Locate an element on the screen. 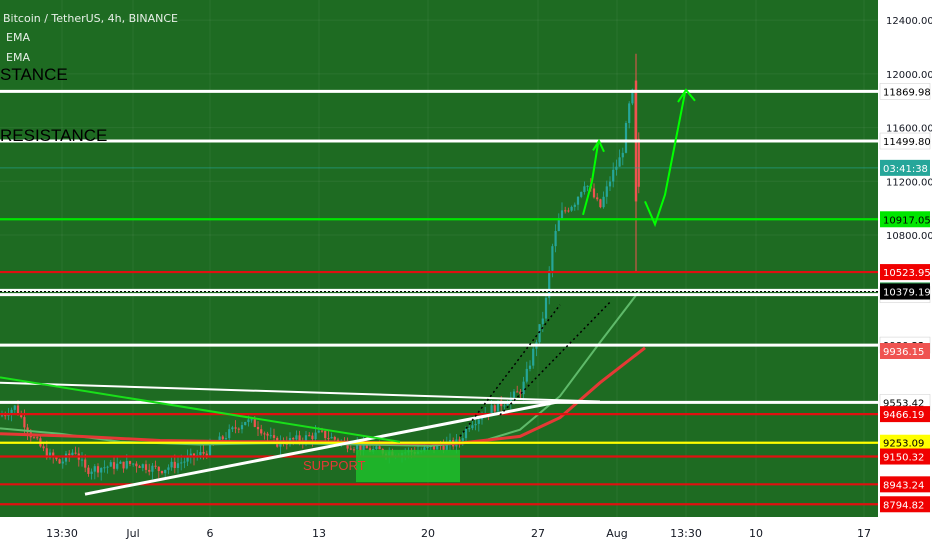  indicator-ema-2: EMA is located at coordinates (18, 57).